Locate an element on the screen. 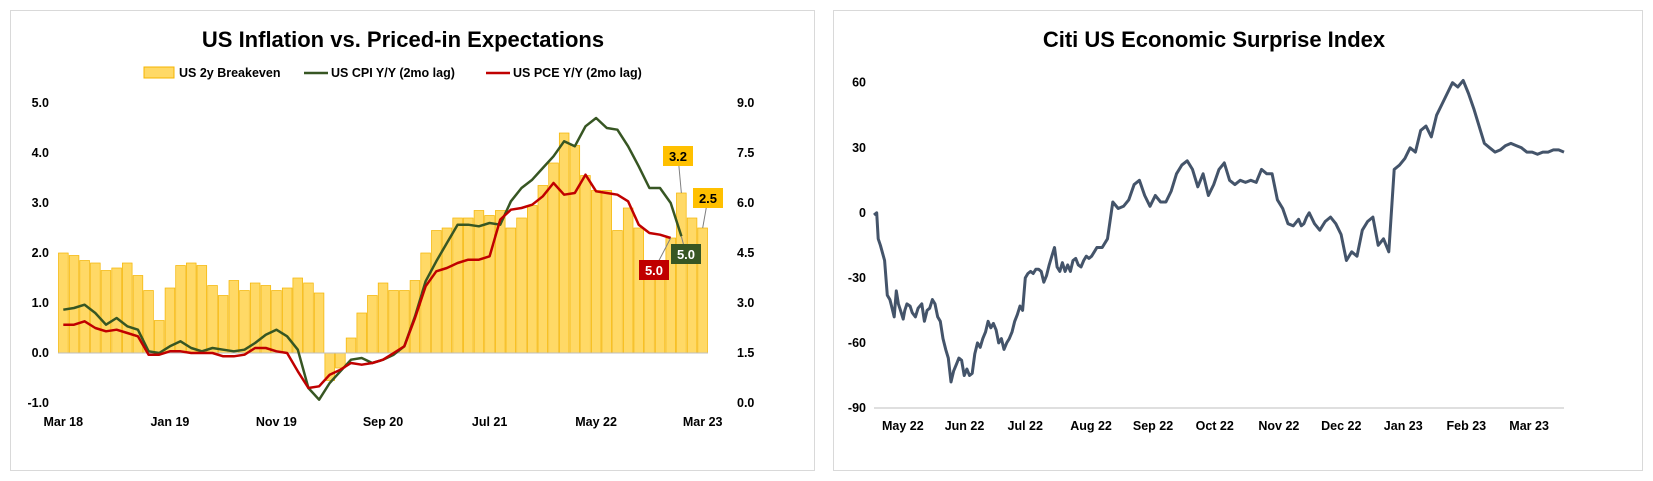  right-y-axis-ticks: 9.0 7.5 6.0 4.5 3.0 1.5 0.0 is located at coordinates (745, 253).